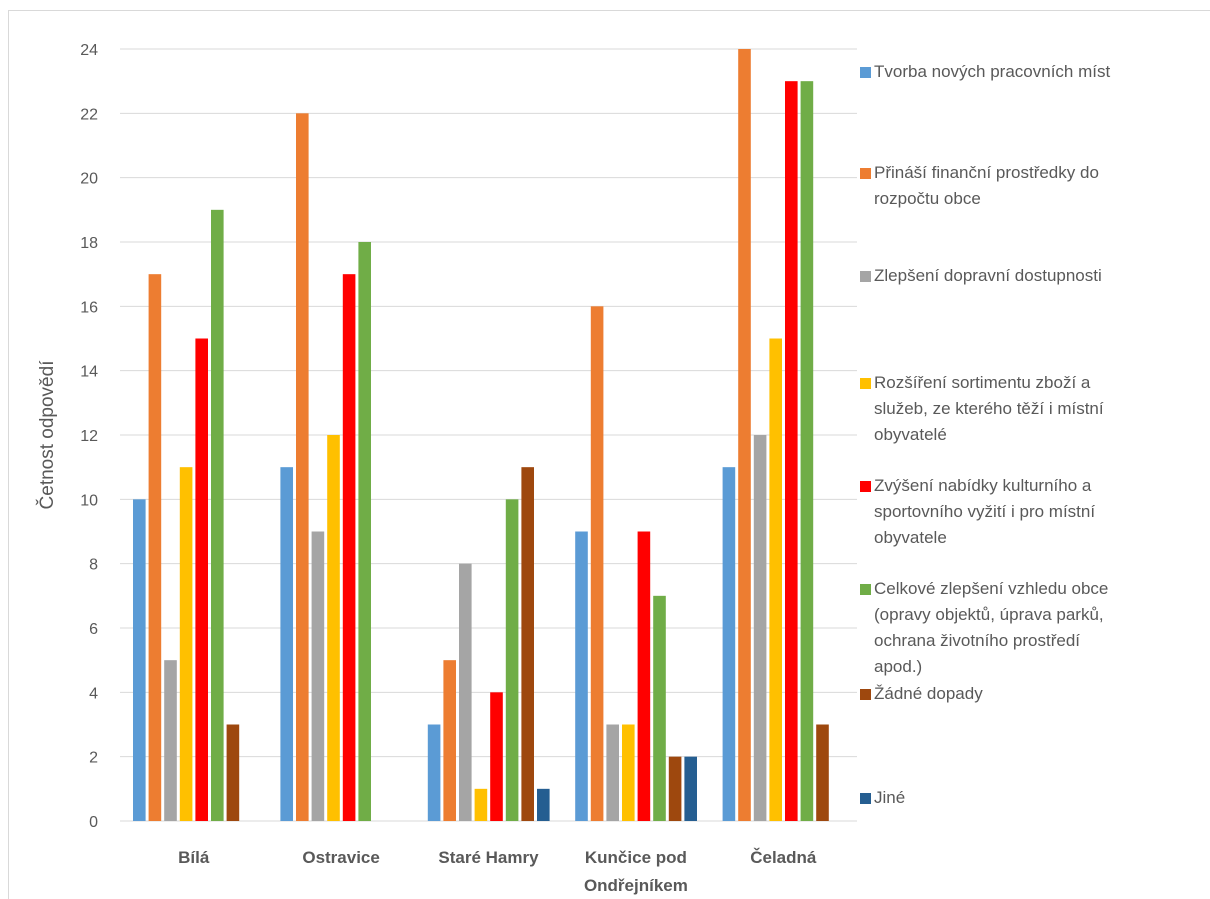  What do you see at coordinates (982, 382) in the screenshot?
I see `legend-label-line: Rozšíření sortimentu zboží a` at bounding box center [982, 382].